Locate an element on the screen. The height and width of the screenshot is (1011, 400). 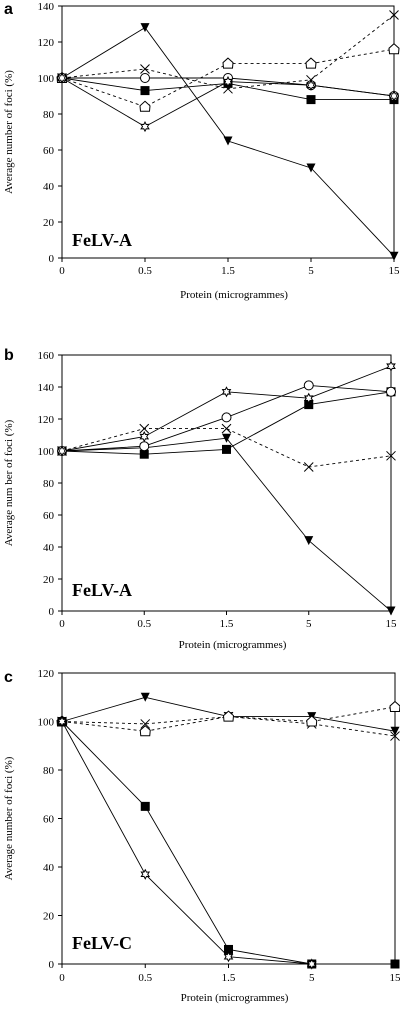
y-tick-label: 160 is located at coordinates (46, 356).